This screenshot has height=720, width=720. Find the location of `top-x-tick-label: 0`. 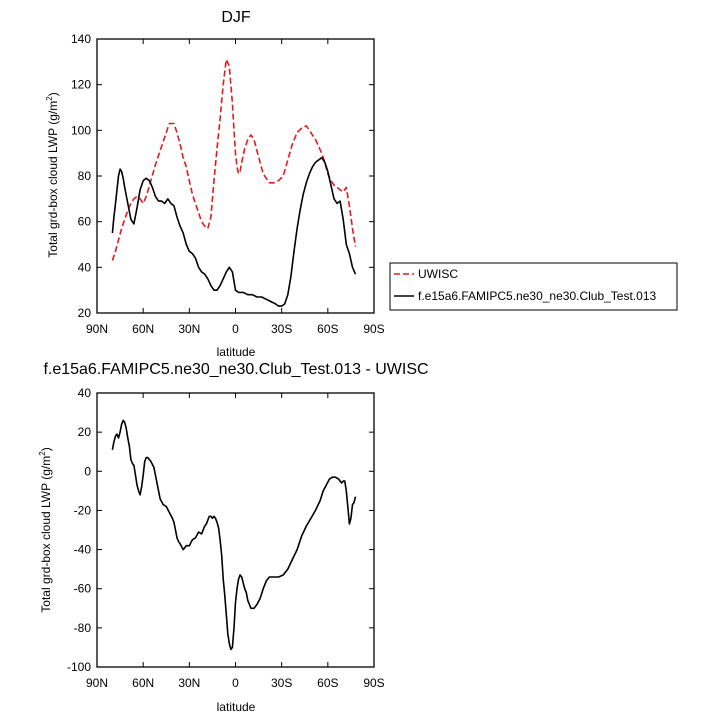

top-x-tick-label: 0 is located at coordinates (235, 329).